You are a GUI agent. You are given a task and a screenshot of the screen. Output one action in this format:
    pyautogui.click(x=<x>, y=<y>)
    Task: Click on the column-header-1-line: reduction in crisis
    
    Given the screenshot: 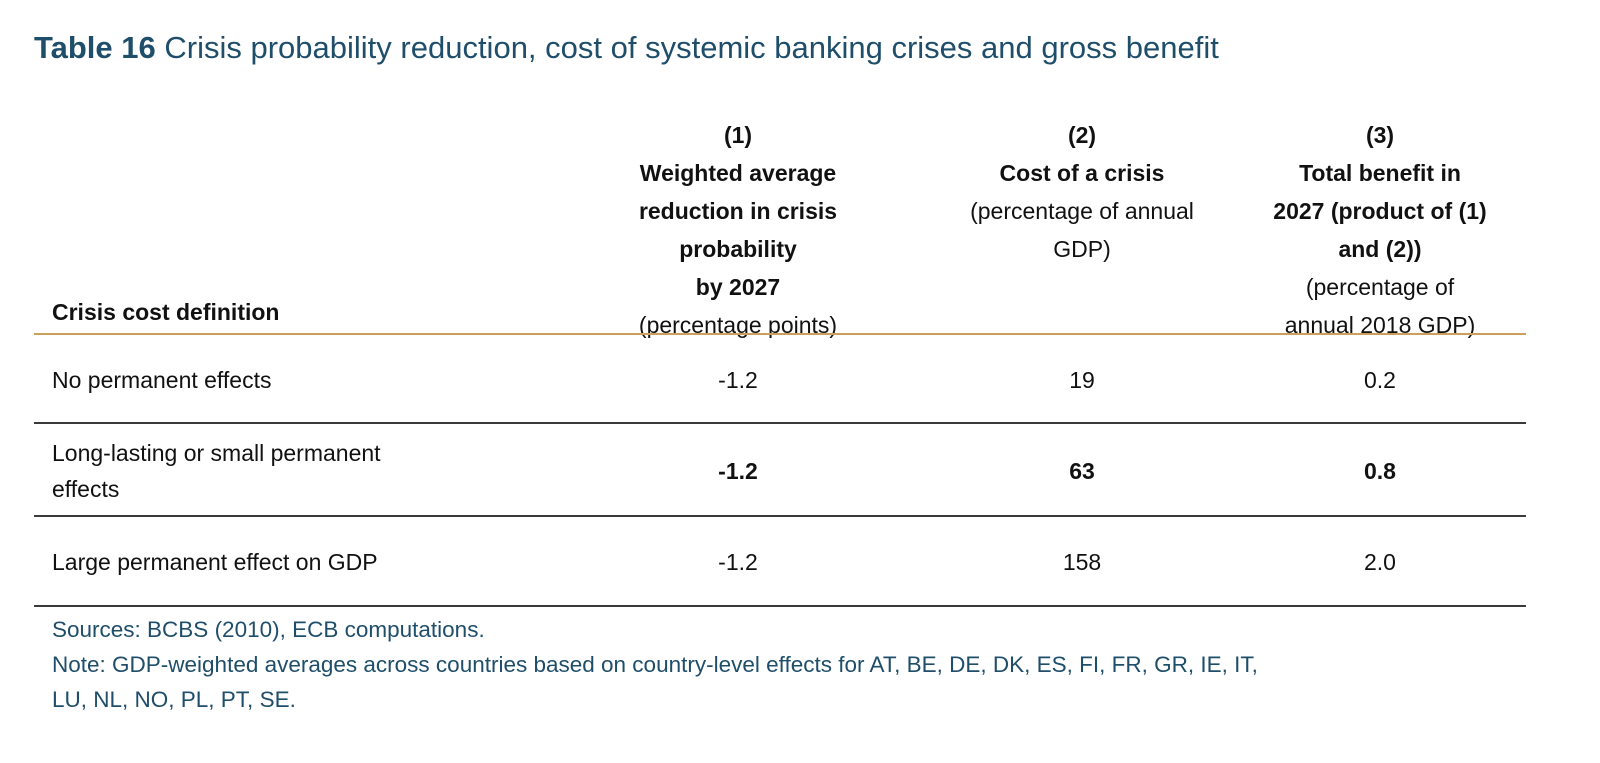 What is the action you would take?
    pyautogui.click(x=738, y=211)
    